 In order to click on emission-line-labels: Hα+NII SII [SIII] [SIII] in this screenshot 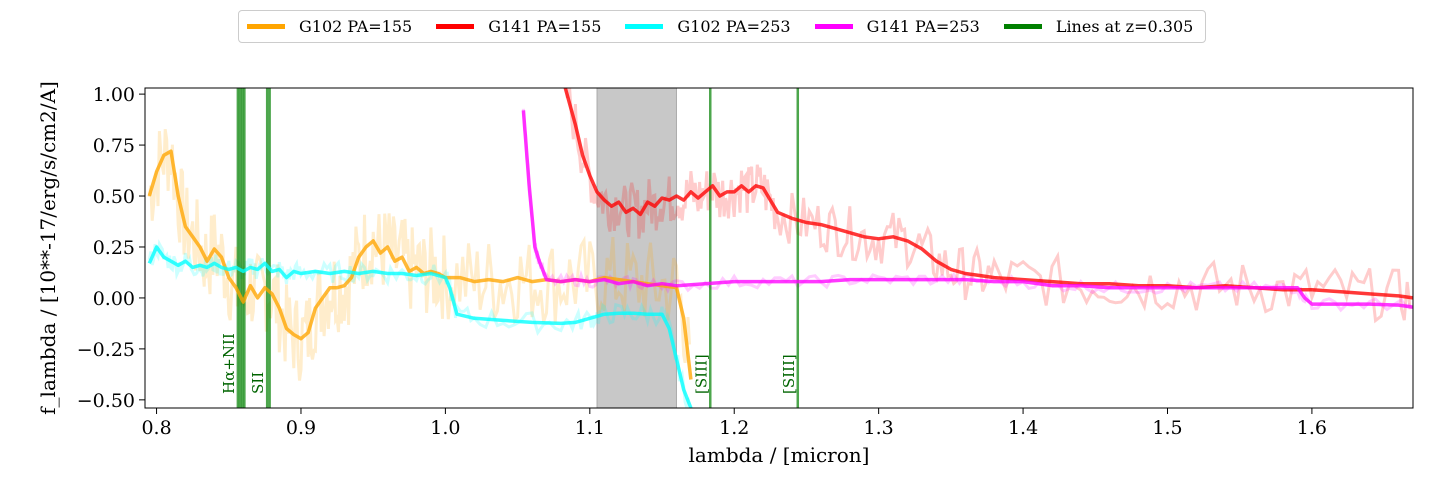, I will do `click(509, 363)`.